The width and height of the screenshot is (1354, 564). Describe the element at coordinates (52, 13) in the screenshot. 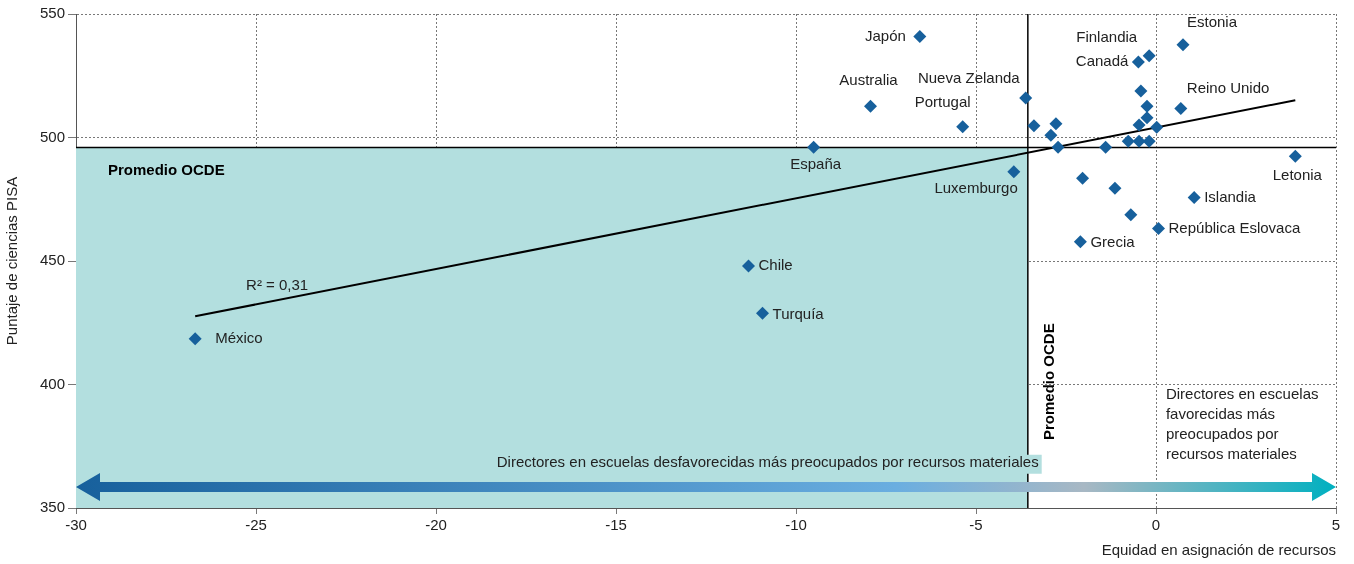

I see `y-tick-label: 550` at that location.